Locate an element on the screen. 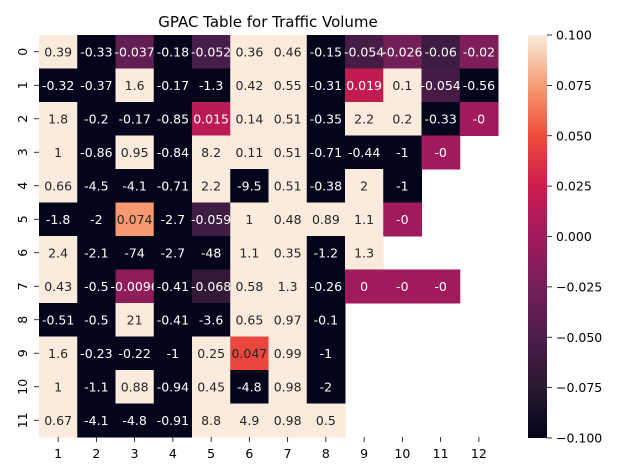 The width and height of the screenshot is (634, 476). cell-label: -0.35 is located at coordinates (326, 118).